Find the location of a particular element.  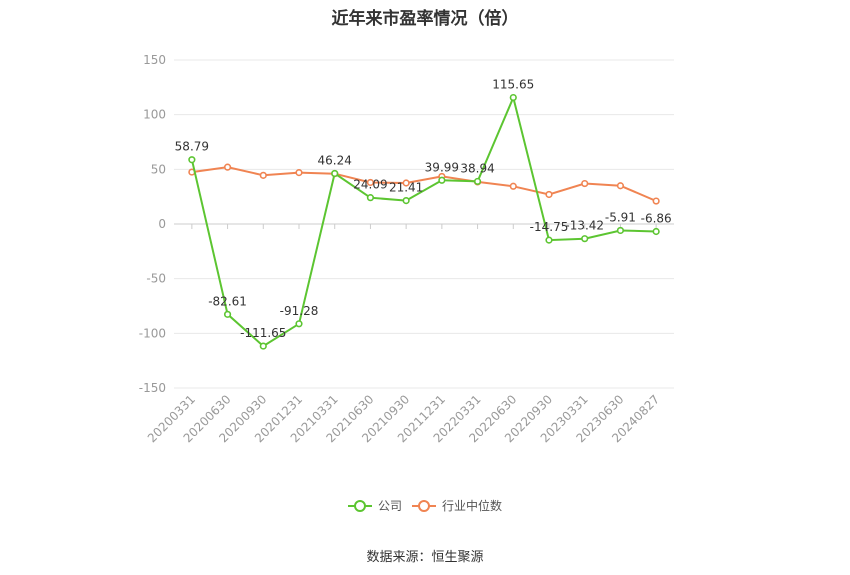

data-label: -111.65 is located at coordinates (263, 333).